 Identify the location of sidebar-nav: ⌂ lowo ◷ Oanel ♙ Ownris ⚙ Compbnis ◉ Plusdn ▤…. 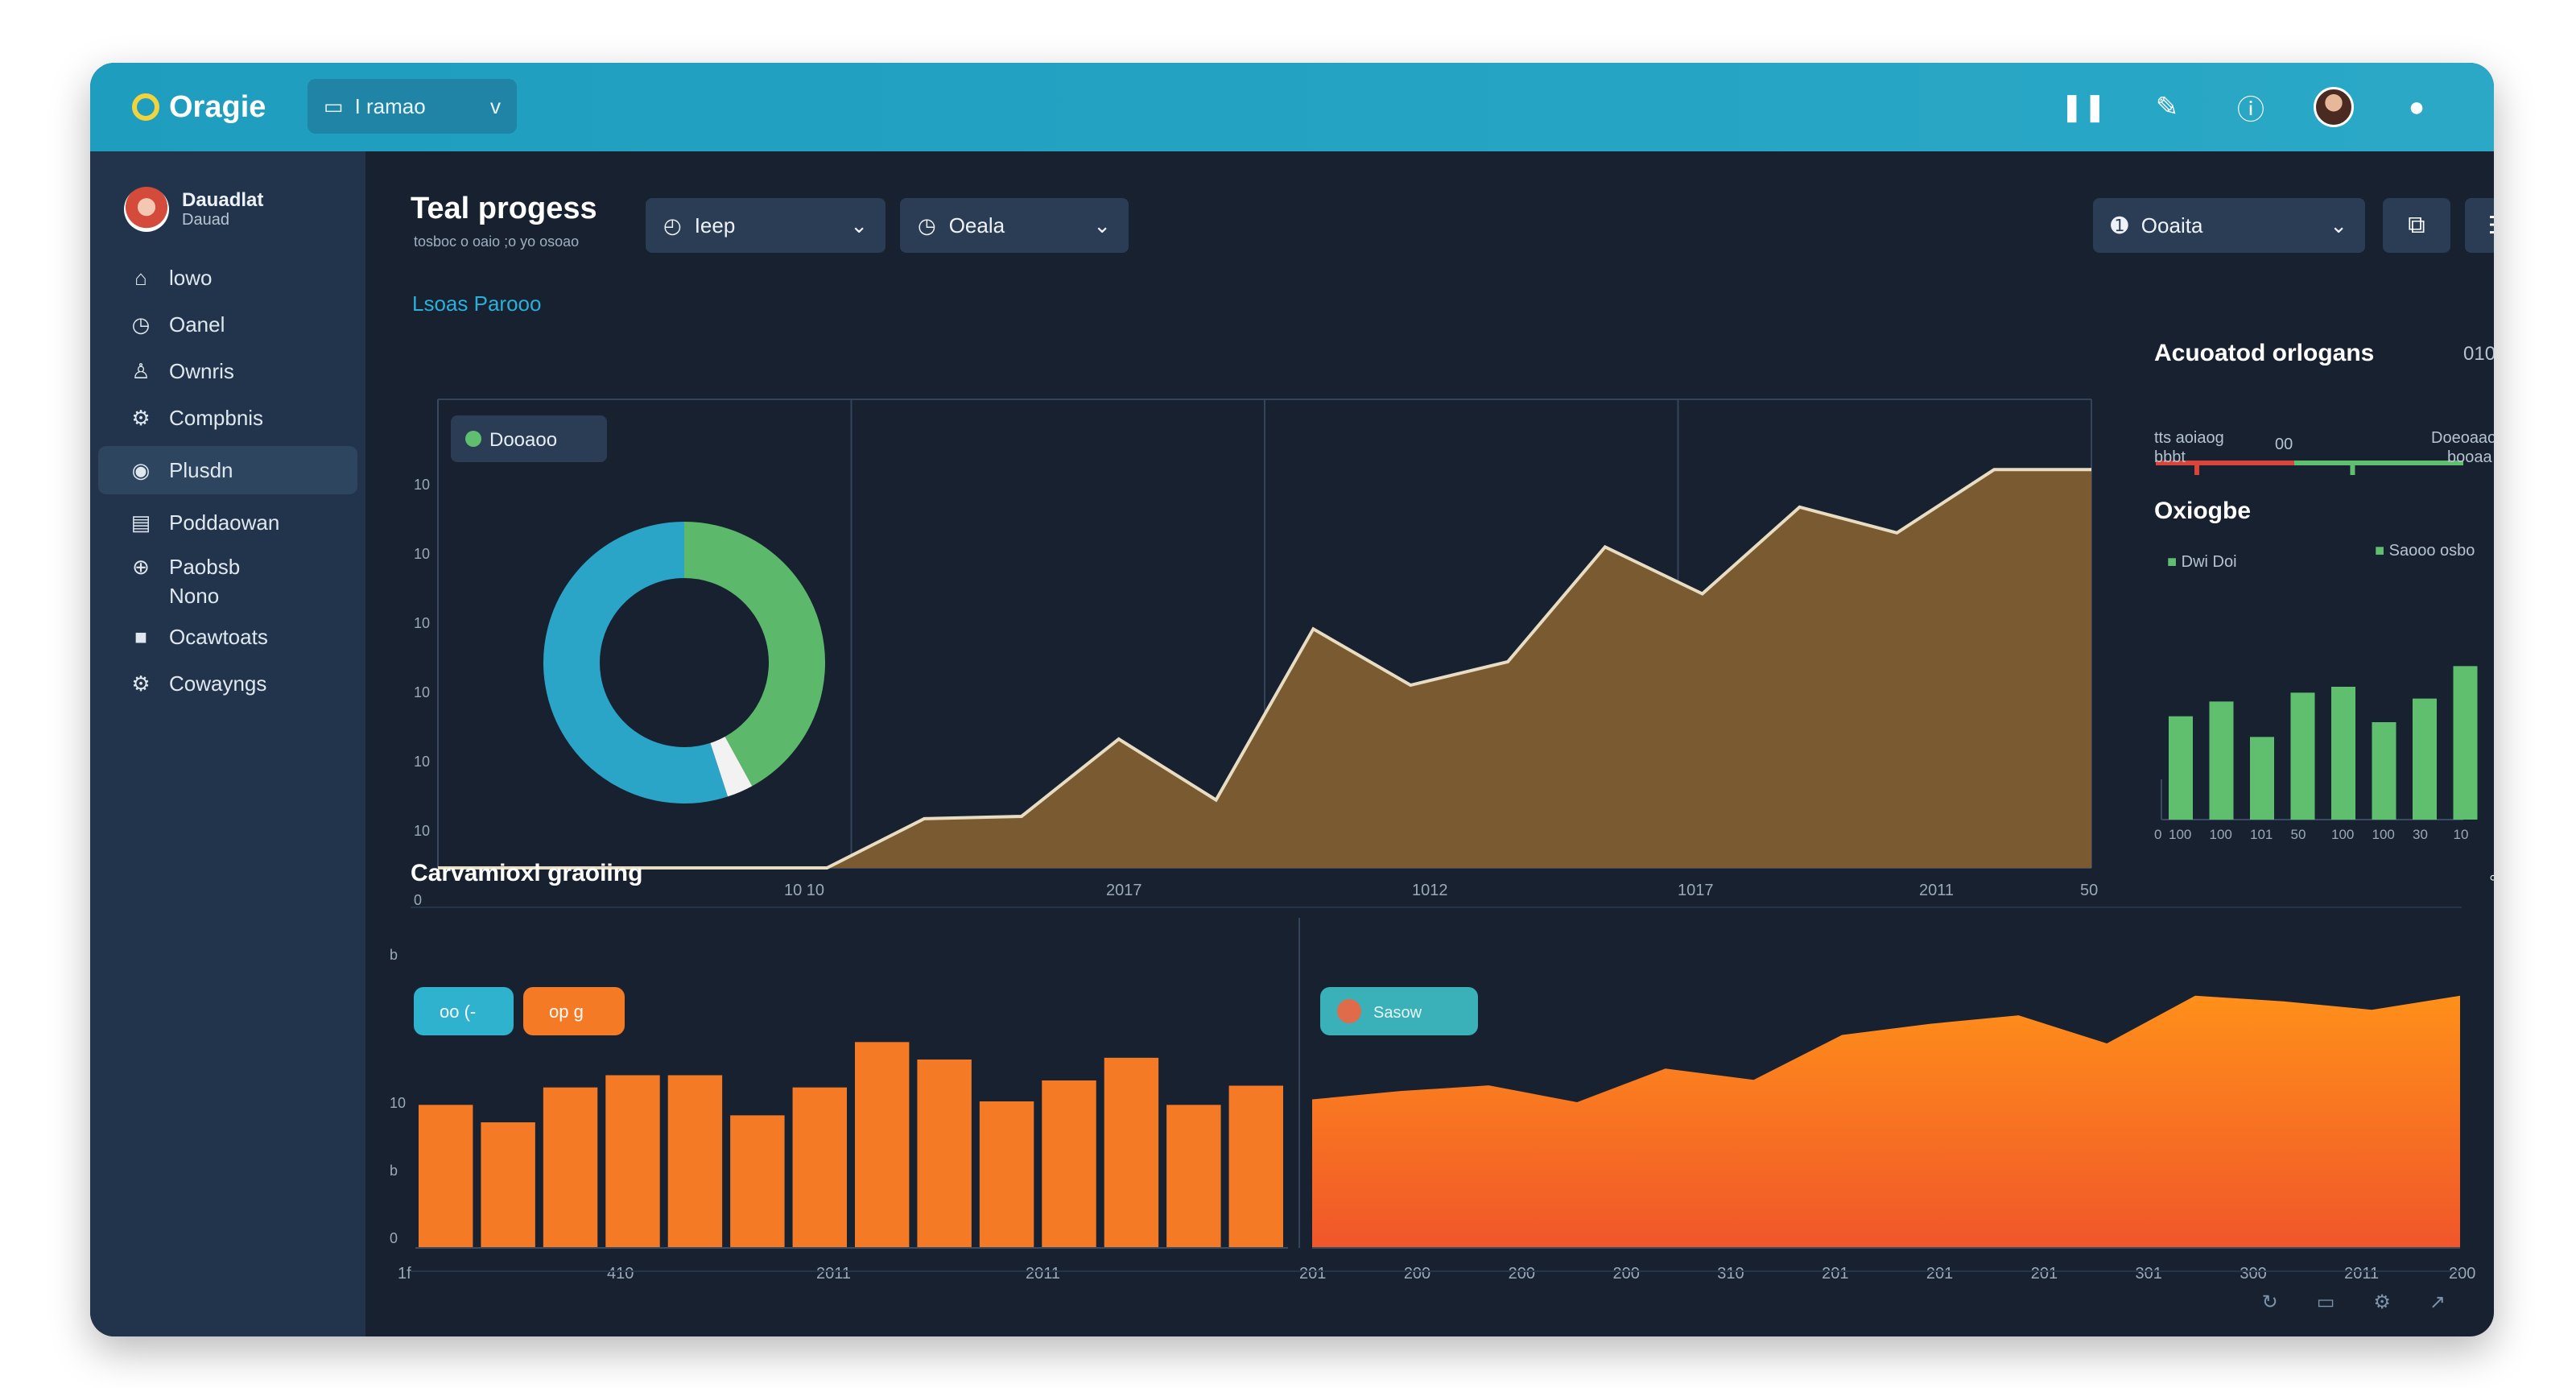
(227, 480).